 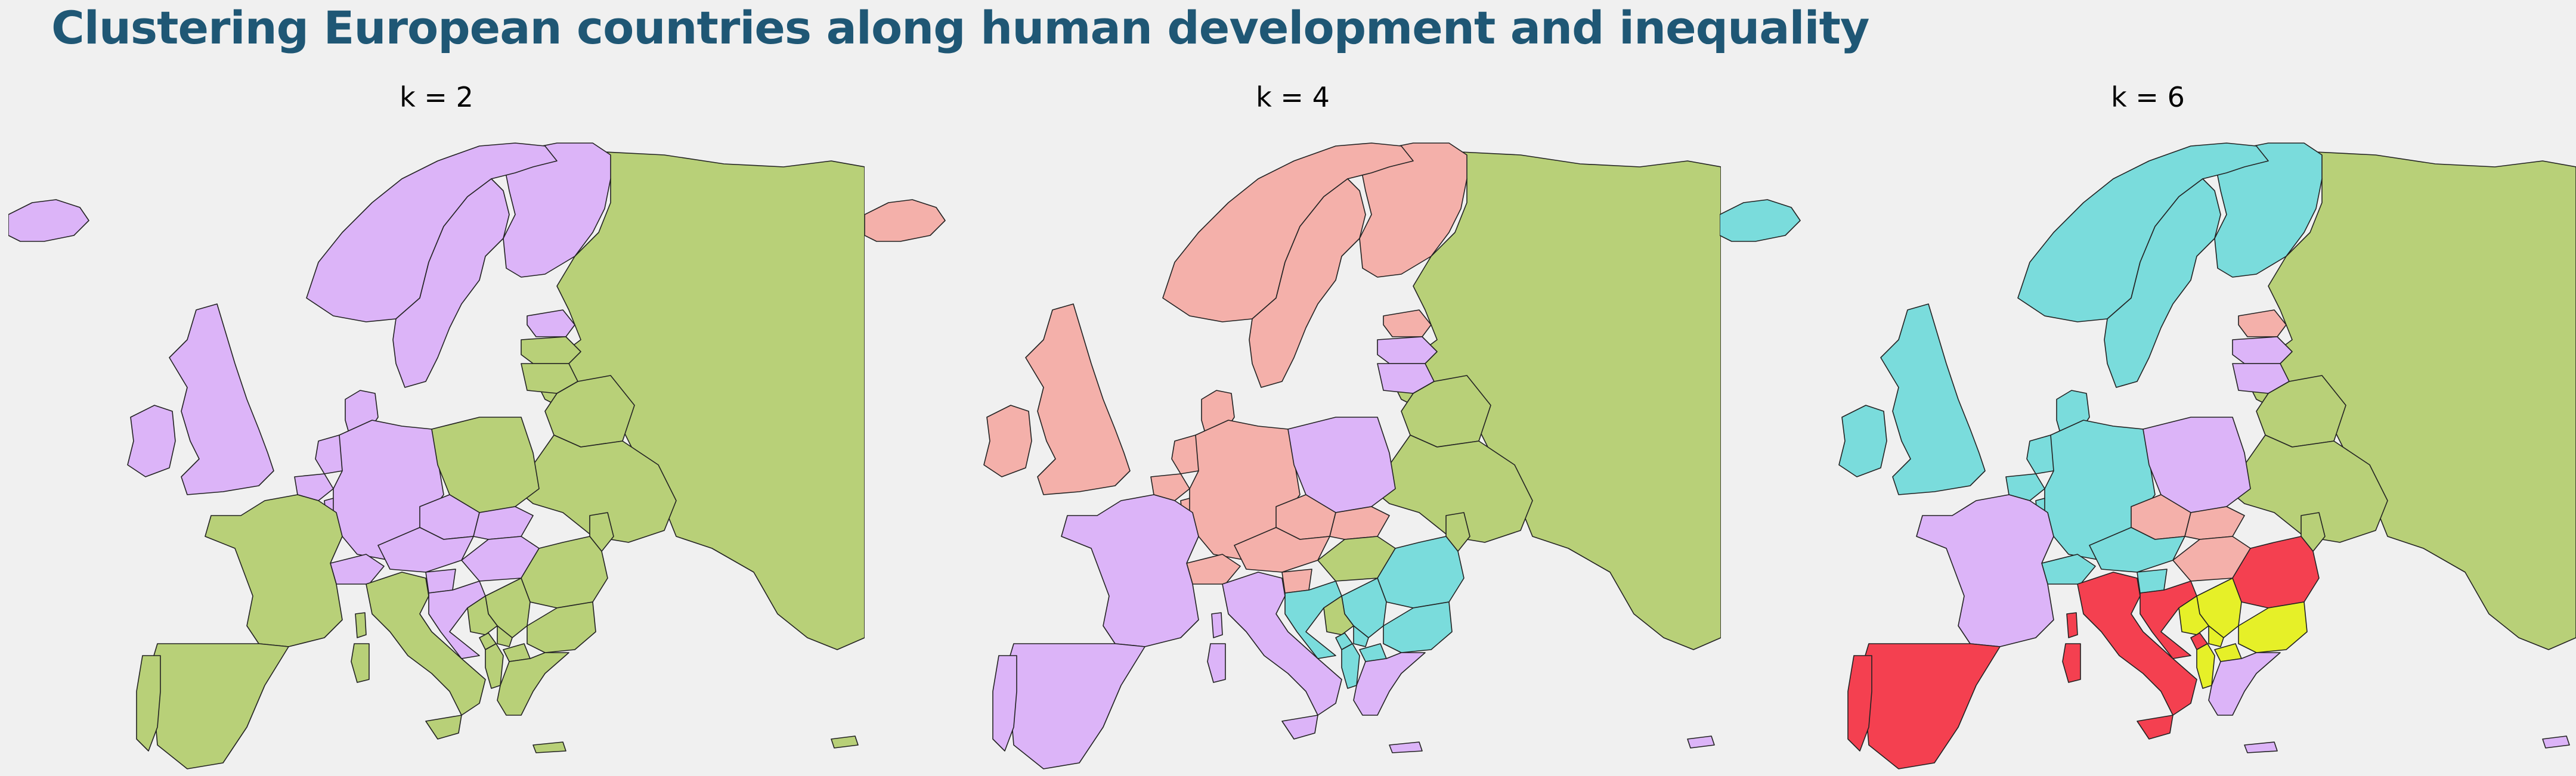 I want to click on panel-title: k = 2, so click(x=436, y=97).